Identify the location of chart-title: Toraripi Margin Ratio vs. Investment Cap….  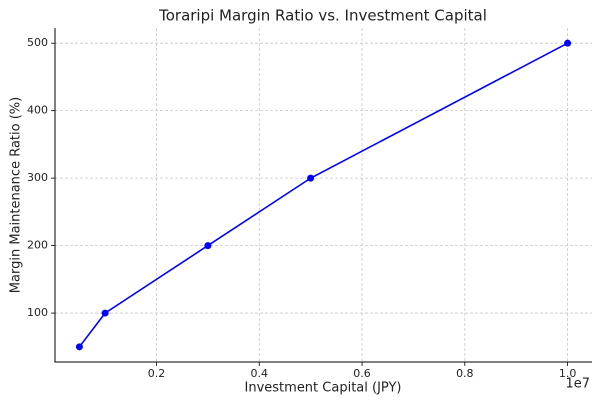
(322, 16).